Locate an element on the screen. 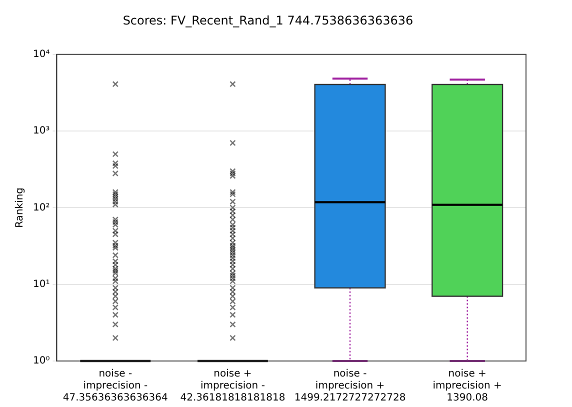  chart-title: Scores: FV_Recent_Rand_1 744.7538636363636 is located at coordinates (268, 20).